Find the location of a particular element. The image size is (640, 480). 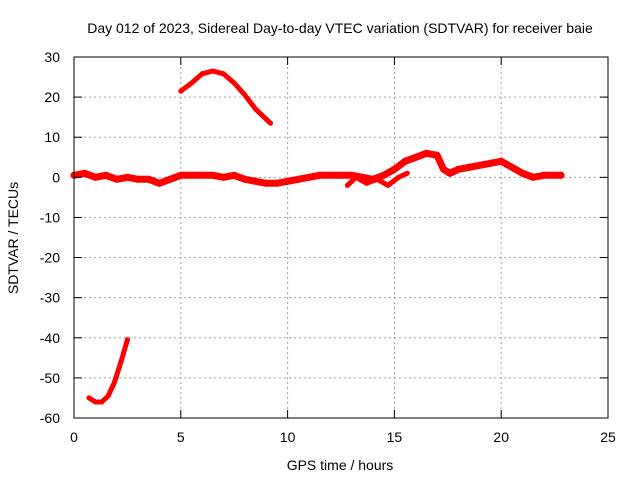

y-tick-label: 20 is located at coordinates (52, 97).